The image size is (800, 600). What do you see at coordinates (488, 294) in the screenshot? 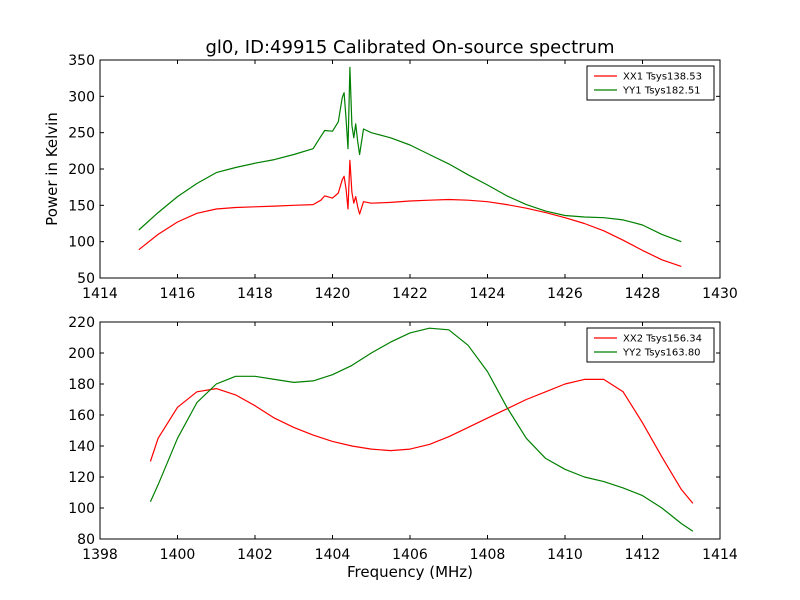
I see `x-tick-label: 1424` at bounding box center [488, 294].